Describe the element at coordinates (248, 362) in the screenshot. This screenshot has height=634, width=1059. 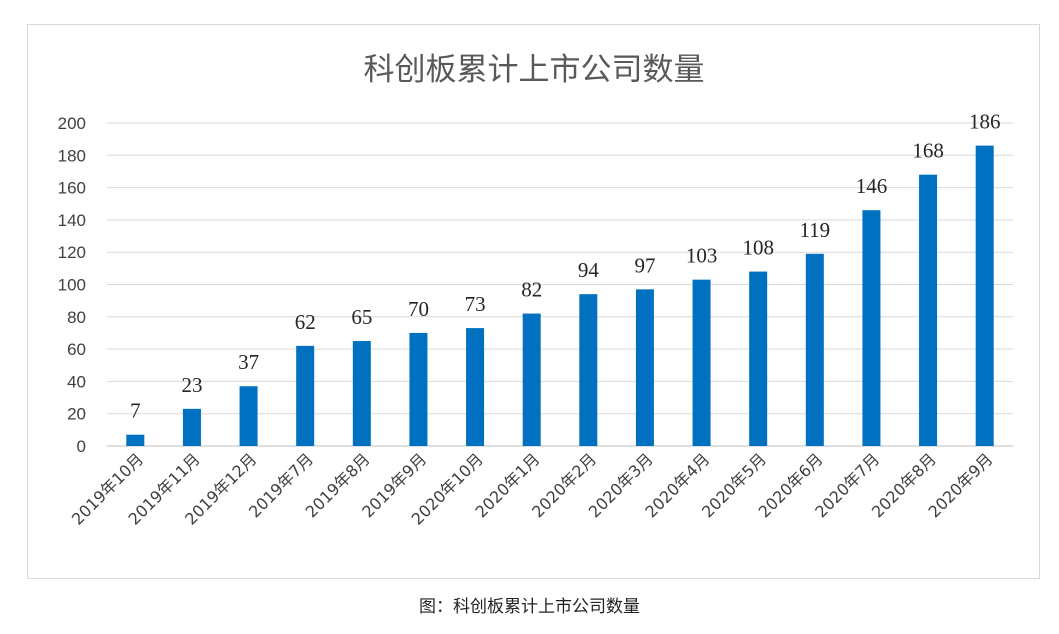
I see `data-label: 37` at that location.